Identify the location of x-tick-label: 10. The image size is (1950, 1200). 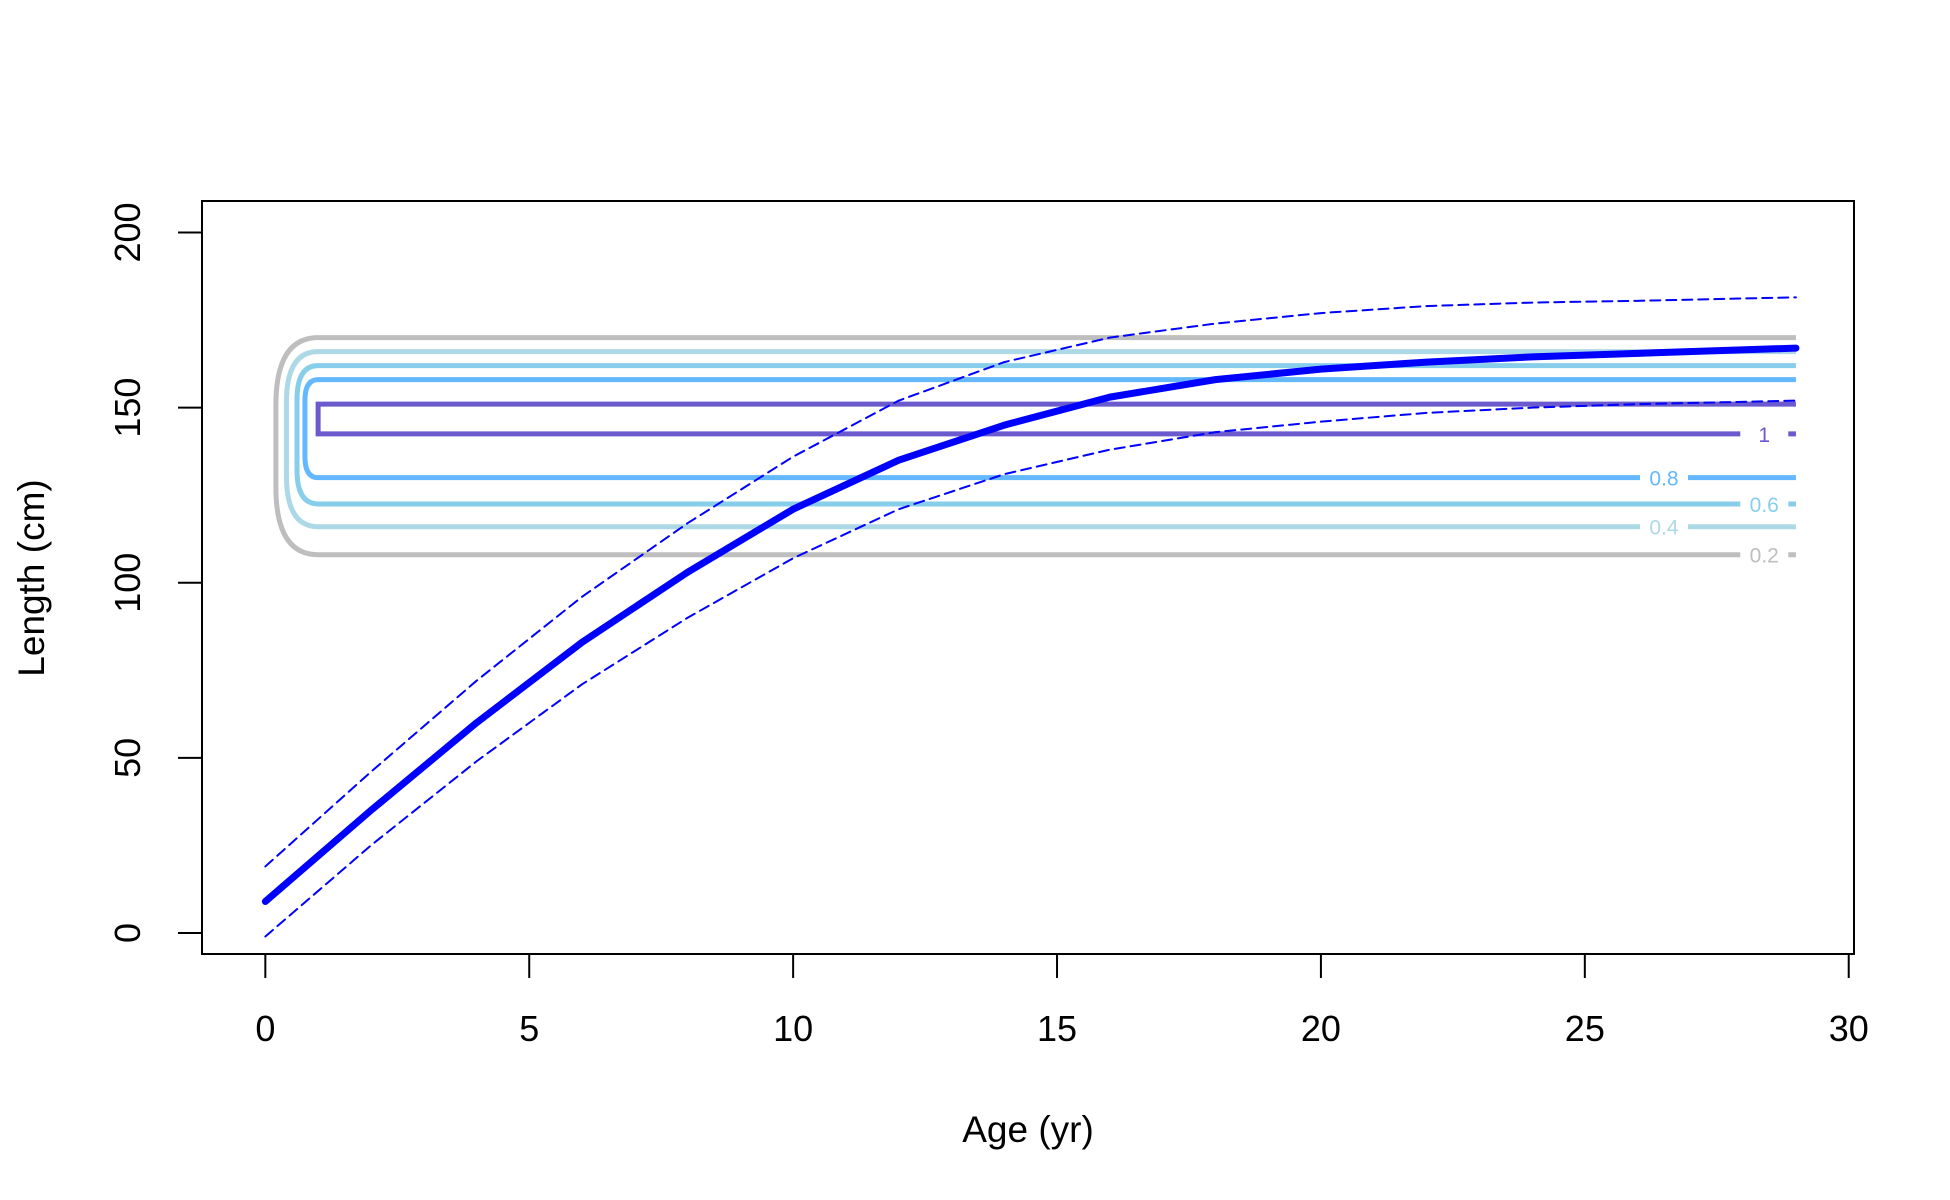
(793, 1028).